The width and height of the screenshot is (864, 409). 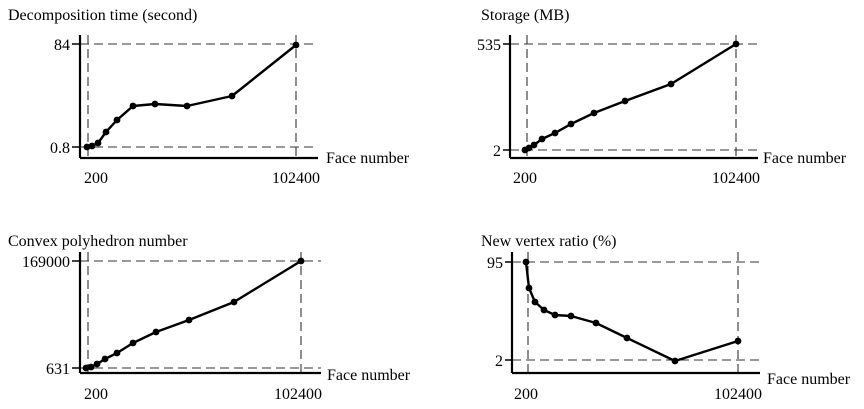 What do you see at coordinates (98, 241) in the screenshot?
I see `chart-title: Convex polyhedron number` at bounding box center [98, 241].